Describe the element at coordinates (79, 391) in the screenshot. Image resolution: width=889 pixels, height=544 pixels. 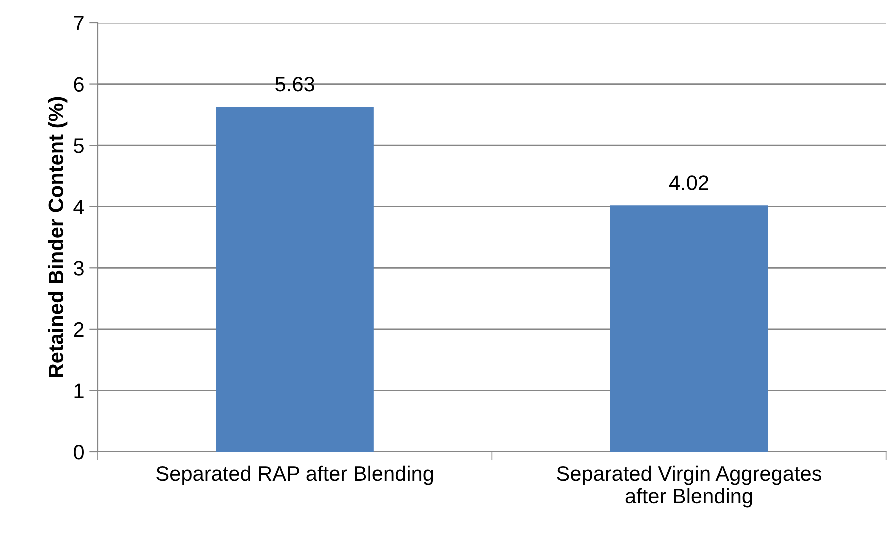
I see `y-tick-label: 1` at that location.